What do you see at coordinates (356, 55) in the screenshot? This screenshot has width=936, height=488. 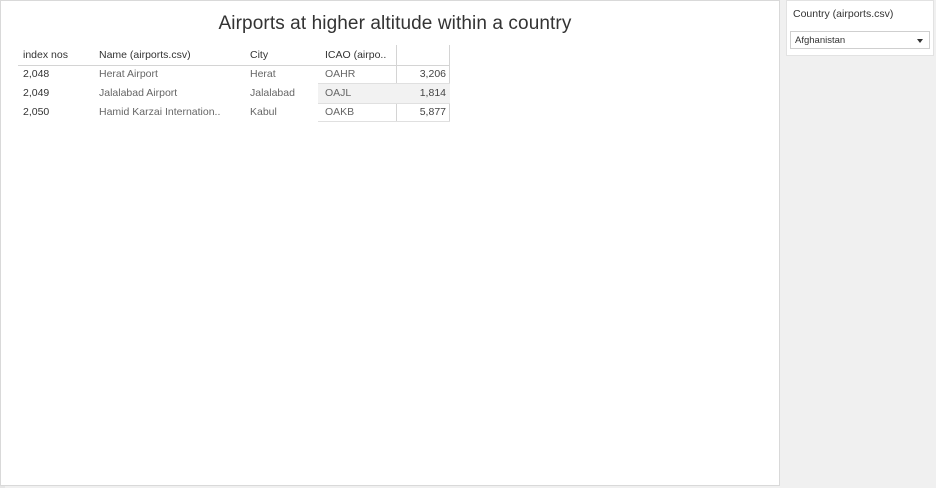 I see `header-icao: ICAO (airpo..` at bounding box center [356, 55].